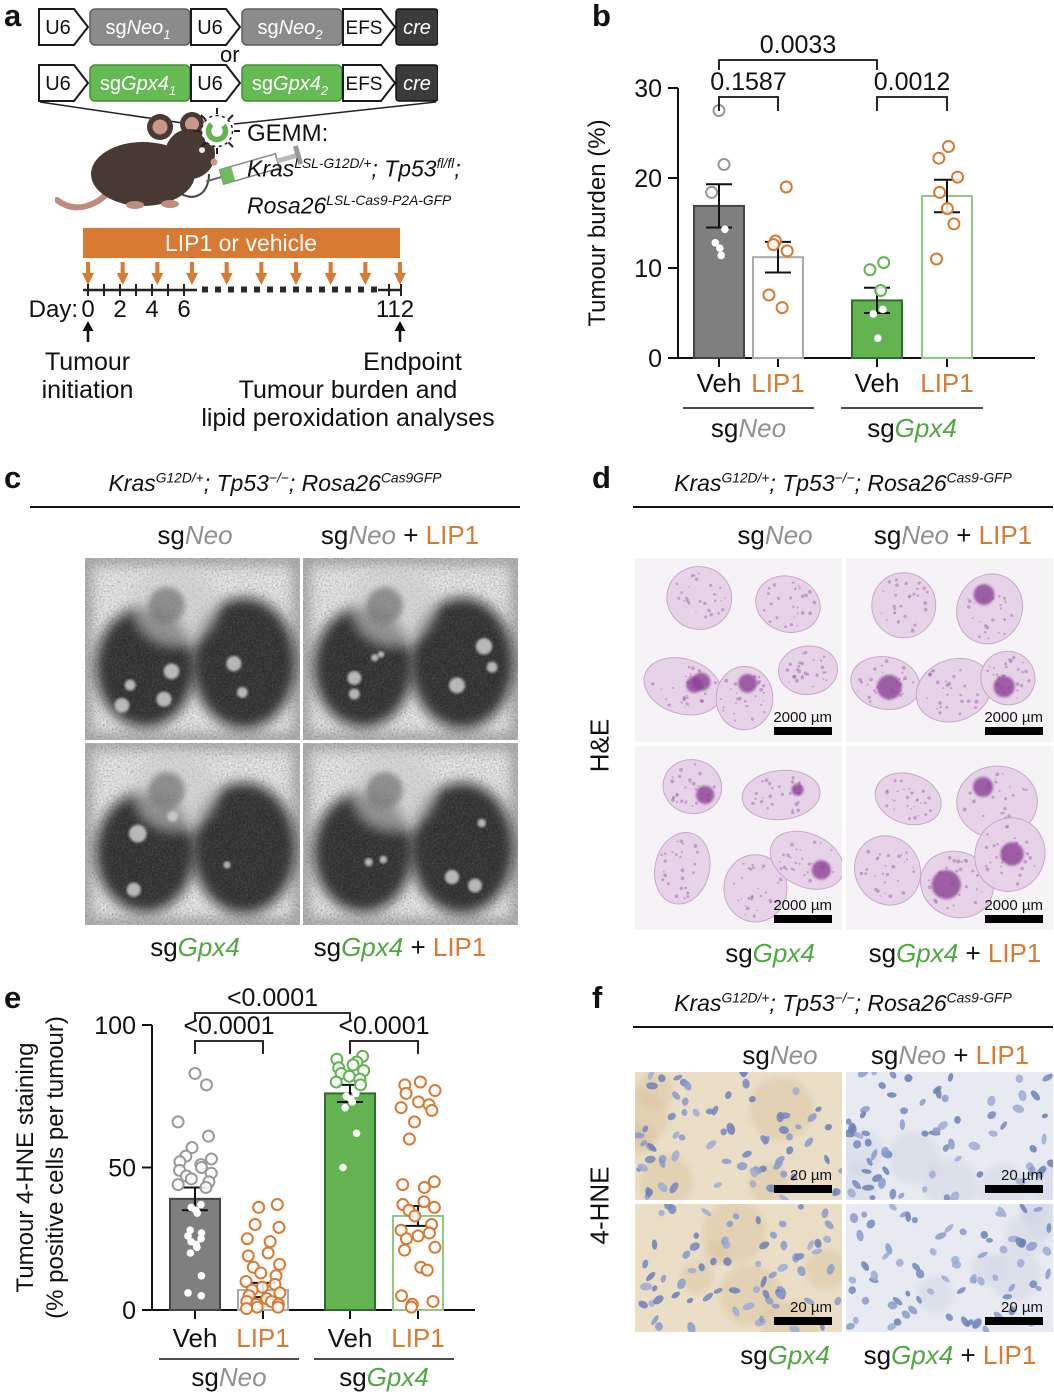 Image resolution: width=1054 pixels, height=1399 pixels. Describe the element at coordinates (912, 103) in the screenshot. I see `significance-bracket` at that location.